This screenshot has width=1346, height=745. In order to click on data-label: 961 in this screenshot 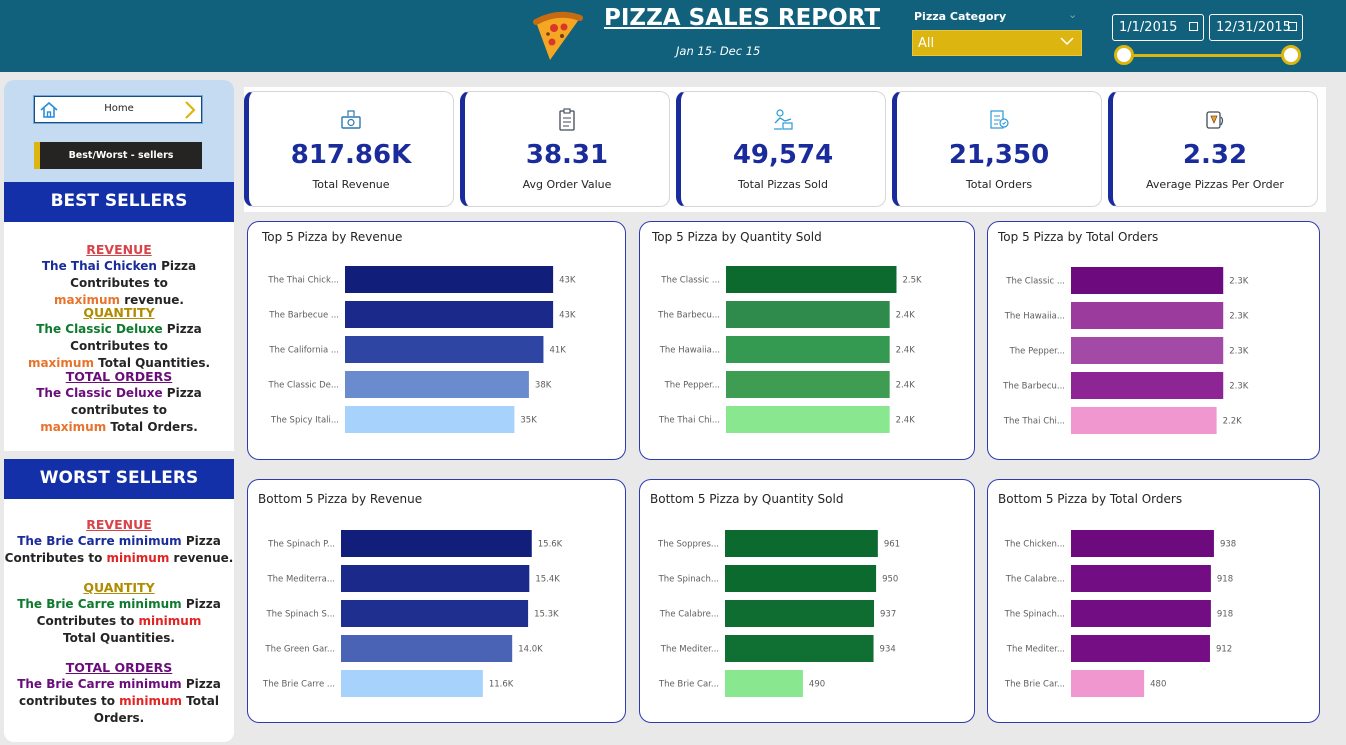, I will do `click(892, 545)`.